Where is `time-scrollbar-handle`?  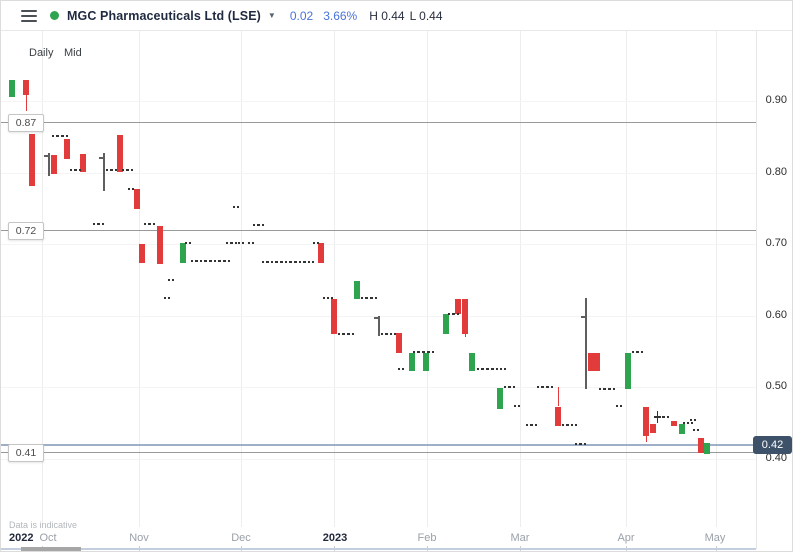
time-scrollbar-handle is located at coordinates (51, 549).